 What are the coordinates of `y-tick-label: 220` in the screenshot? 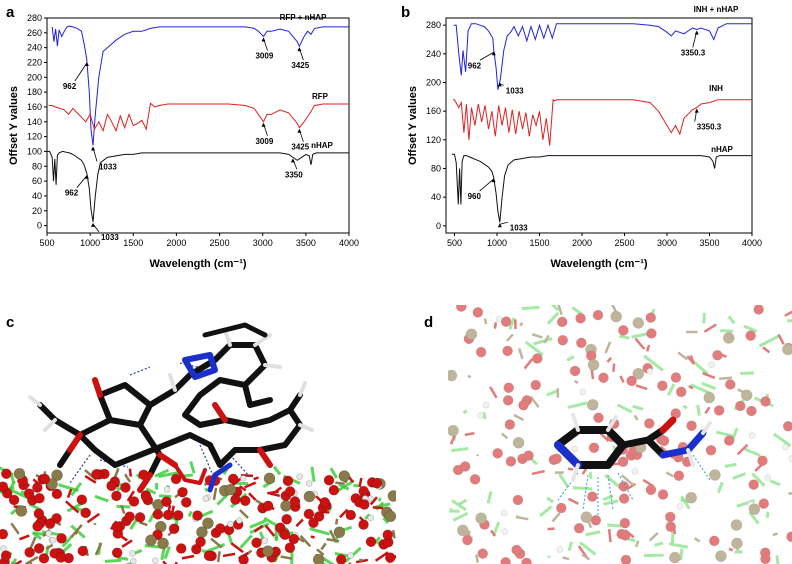 It's located at (34, 62).